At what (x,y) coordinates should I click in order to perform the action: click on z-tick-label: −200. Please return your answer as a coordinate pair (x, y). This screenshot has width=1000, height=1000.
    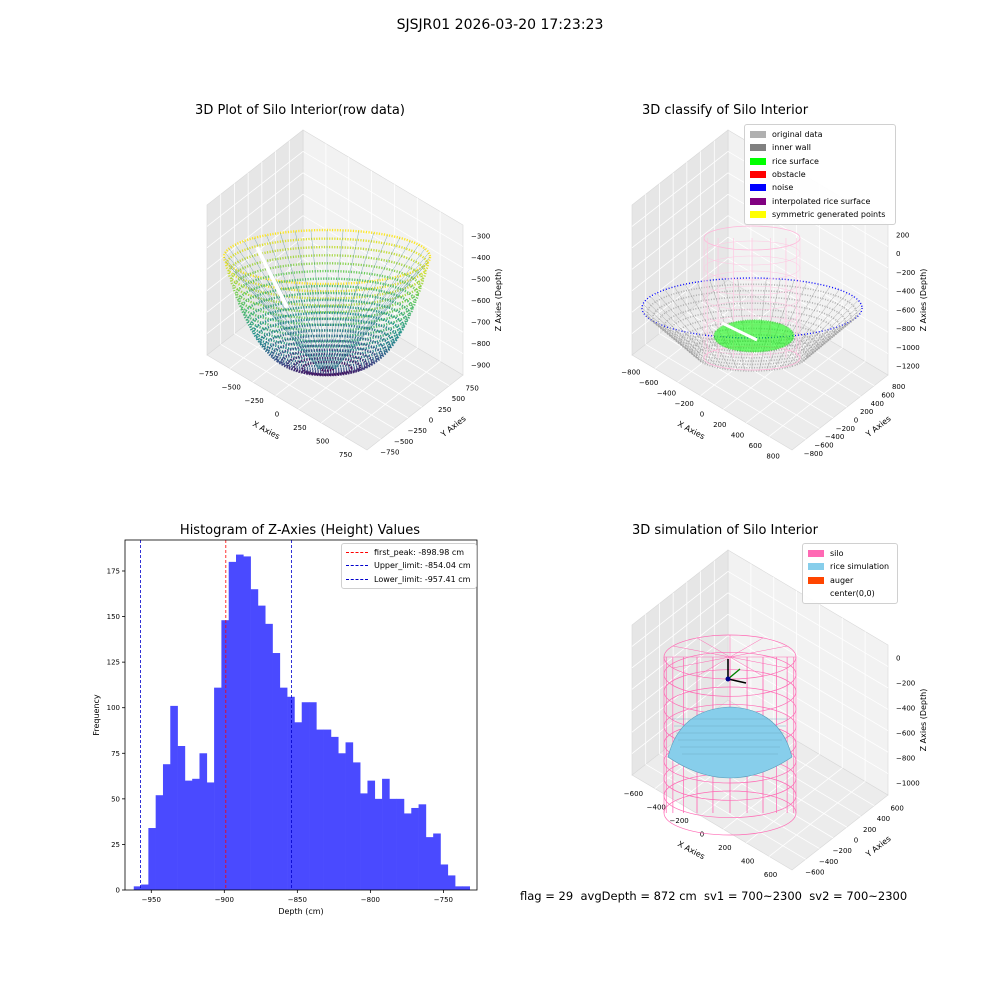
    Looking at the image, I should click on (905, 273).